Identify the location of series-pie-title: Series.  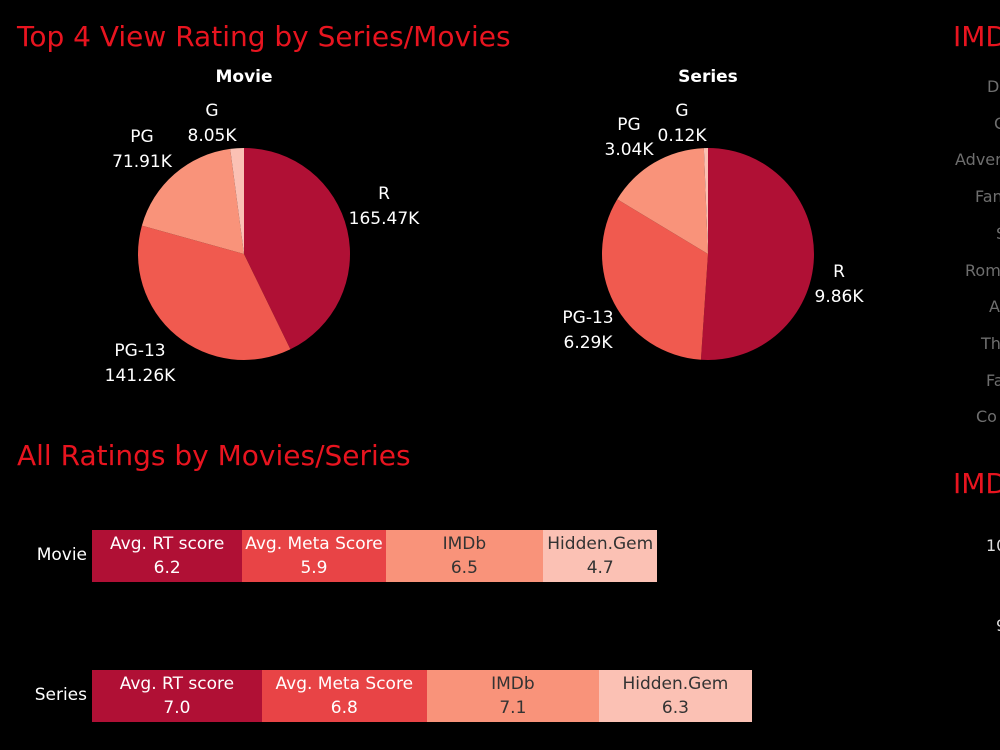
(708, 77).